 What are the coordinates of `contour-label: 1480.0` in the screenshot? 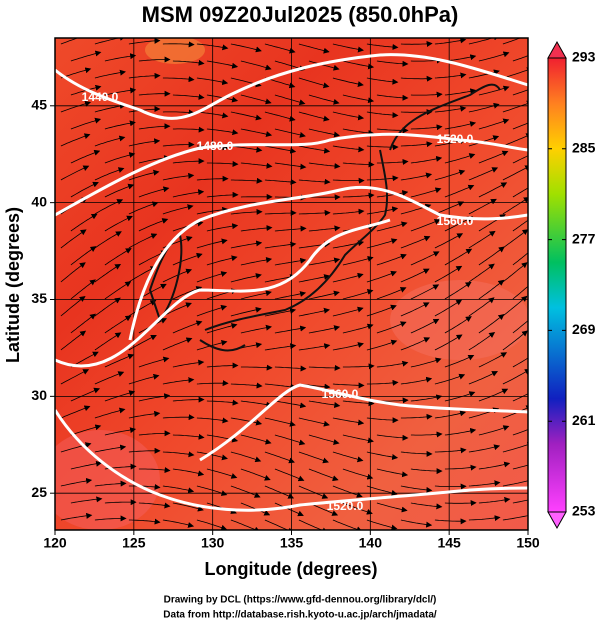 It's located at (215, 146).